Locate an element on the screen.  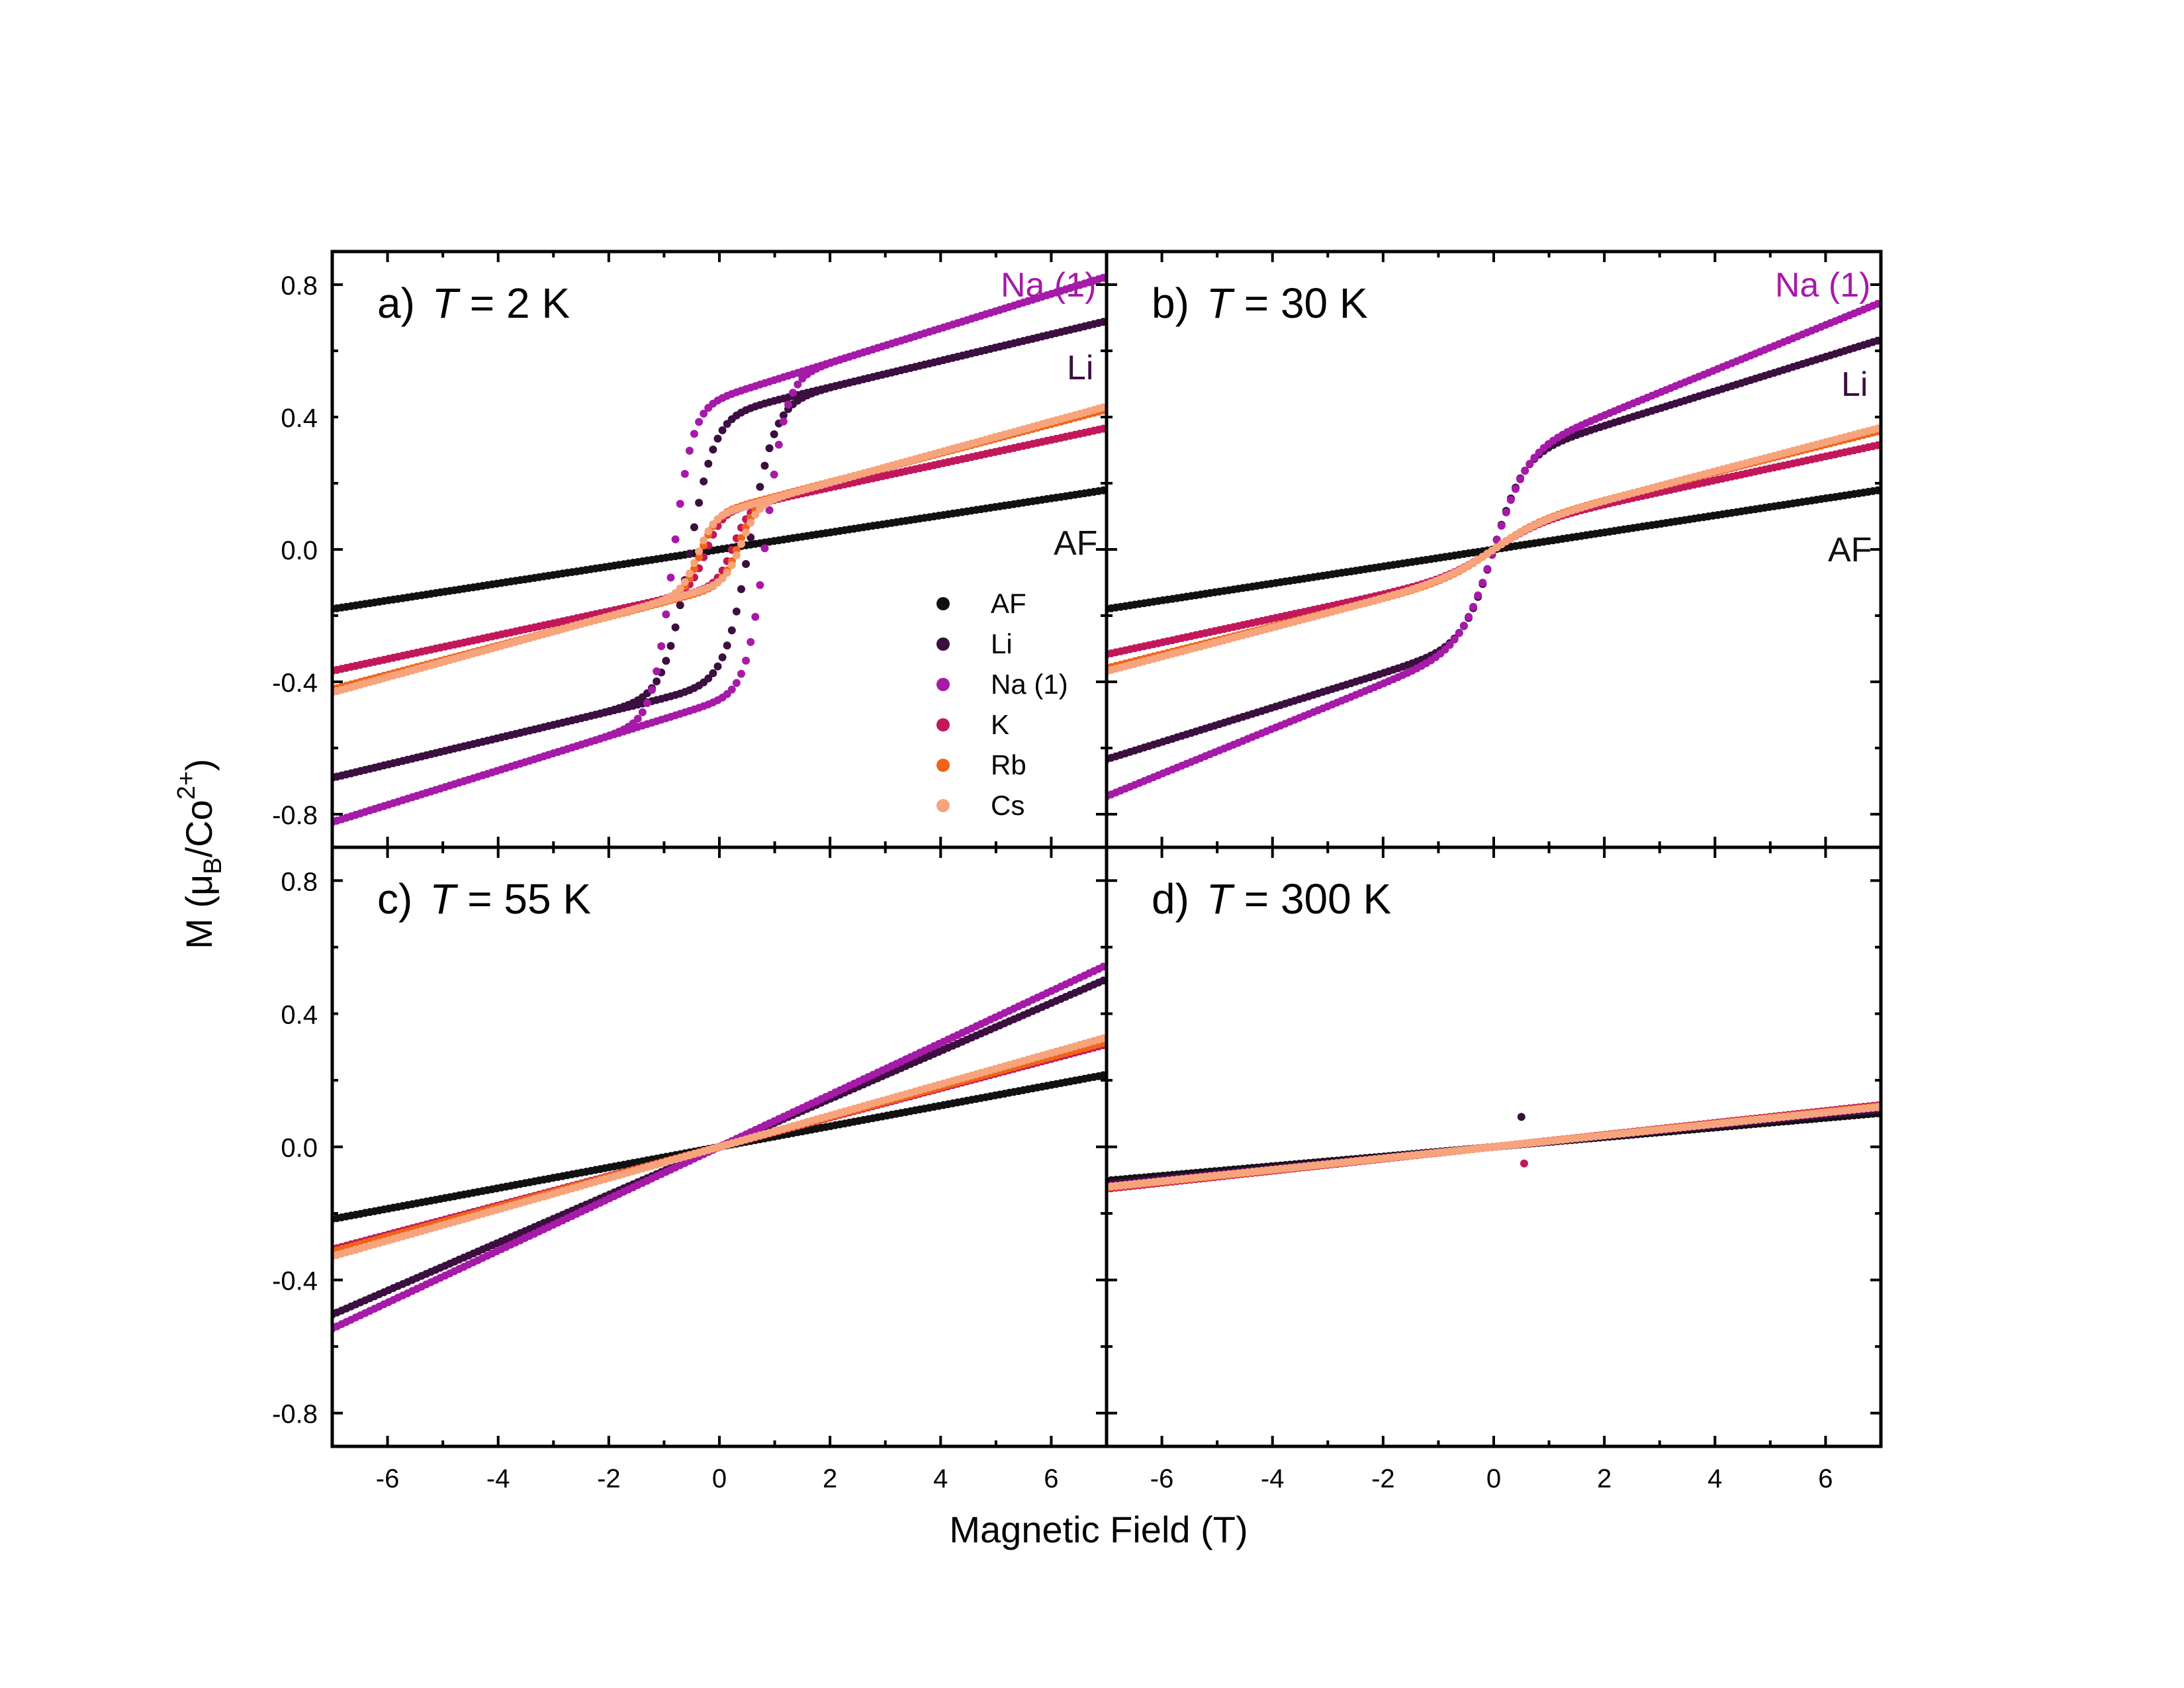
series-af is located at coordinates (1494, 549).